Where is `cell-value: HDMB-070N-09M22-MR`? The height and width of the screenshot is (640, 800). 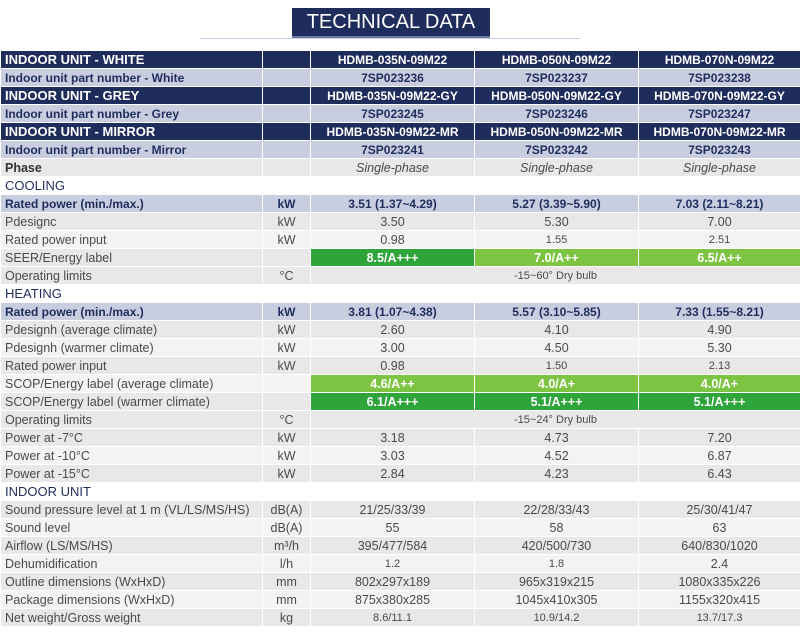
cell-value: HDMB-070N-09M22-MR is located at coordinates (719, 131).